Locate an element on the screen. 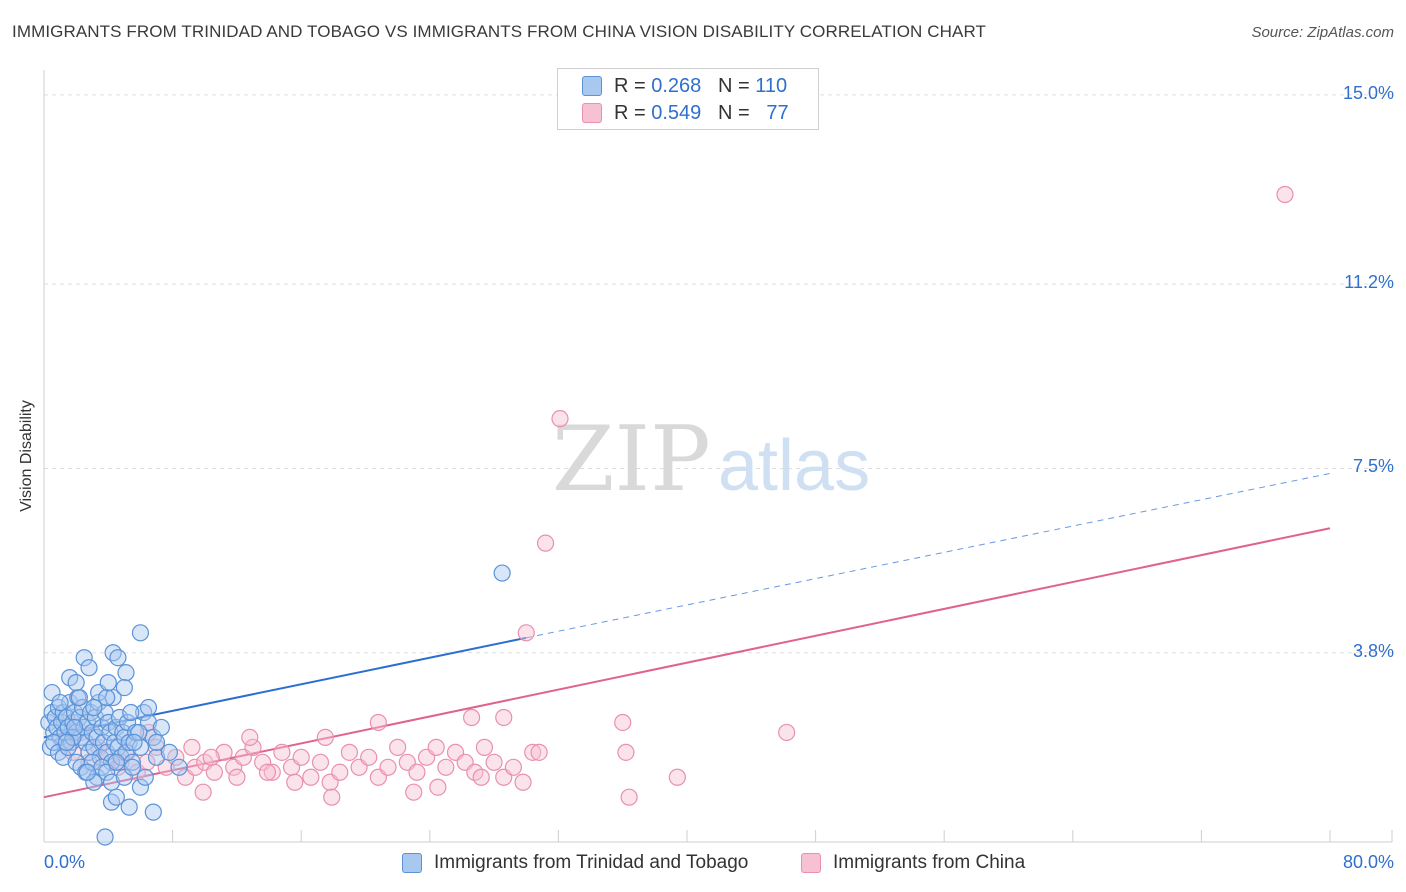 This screenshot has height=892, width=1406. trend-line-trinidad is located at coordinates (285, 687).